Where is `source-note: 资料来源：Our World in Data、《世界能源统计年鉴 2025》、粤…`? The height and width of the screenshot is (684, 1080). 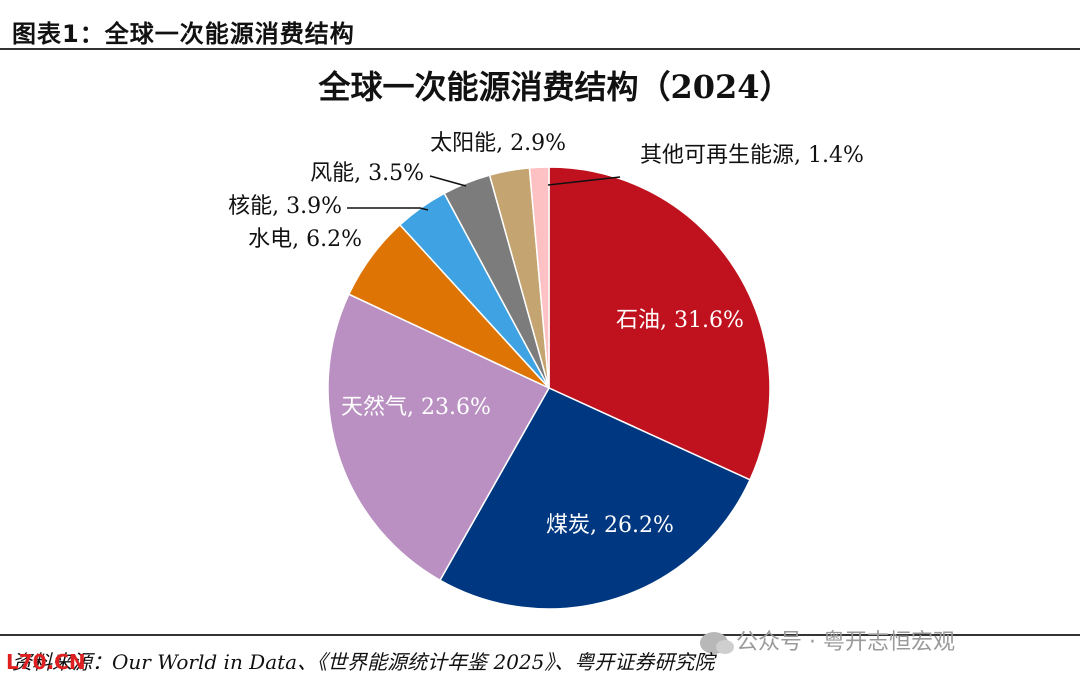 source-note: 资料来源：Our World in Data、《世界能源统计年鉴 2025》、粤… is located at coordinates (363, 662).